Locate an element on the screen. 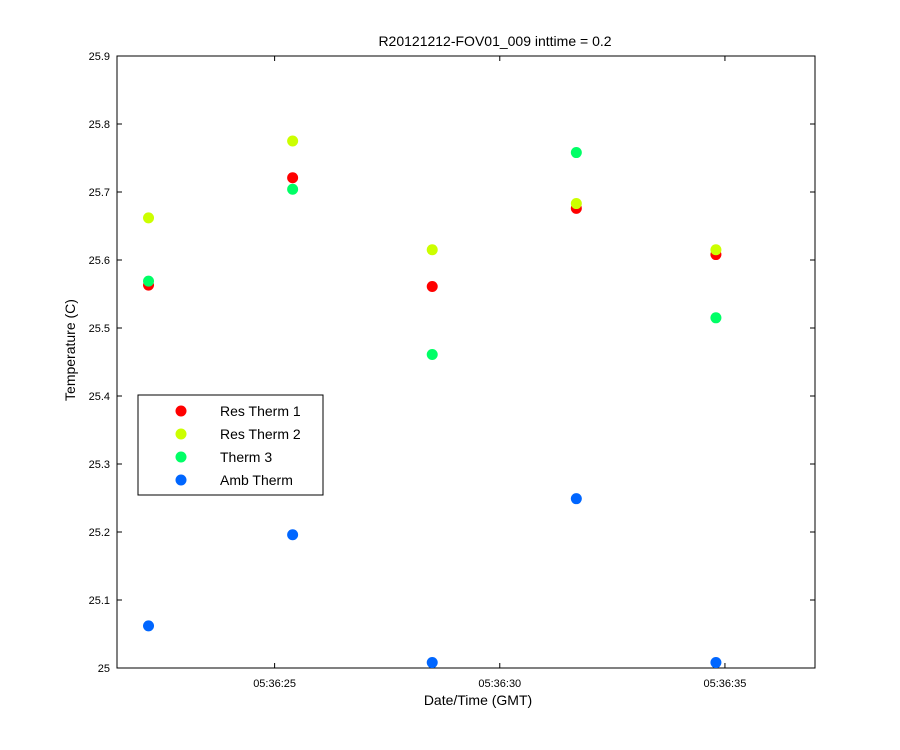 Image resolution: width=900 pixels, height=750 pixels. legend-label: Res Therm 2 is located at coordinates (260, 434).